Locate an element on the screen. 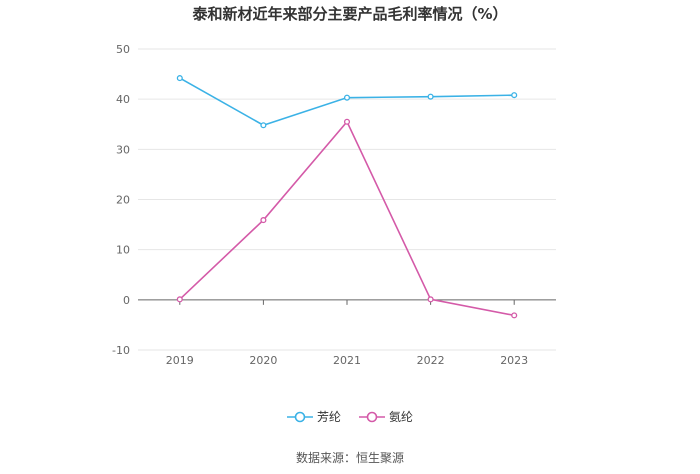 This screenshot has width=700, height=474. y-axis-tick-labels: 50 40 30 20 10 0 -10 is located at coordinates (121, 200).